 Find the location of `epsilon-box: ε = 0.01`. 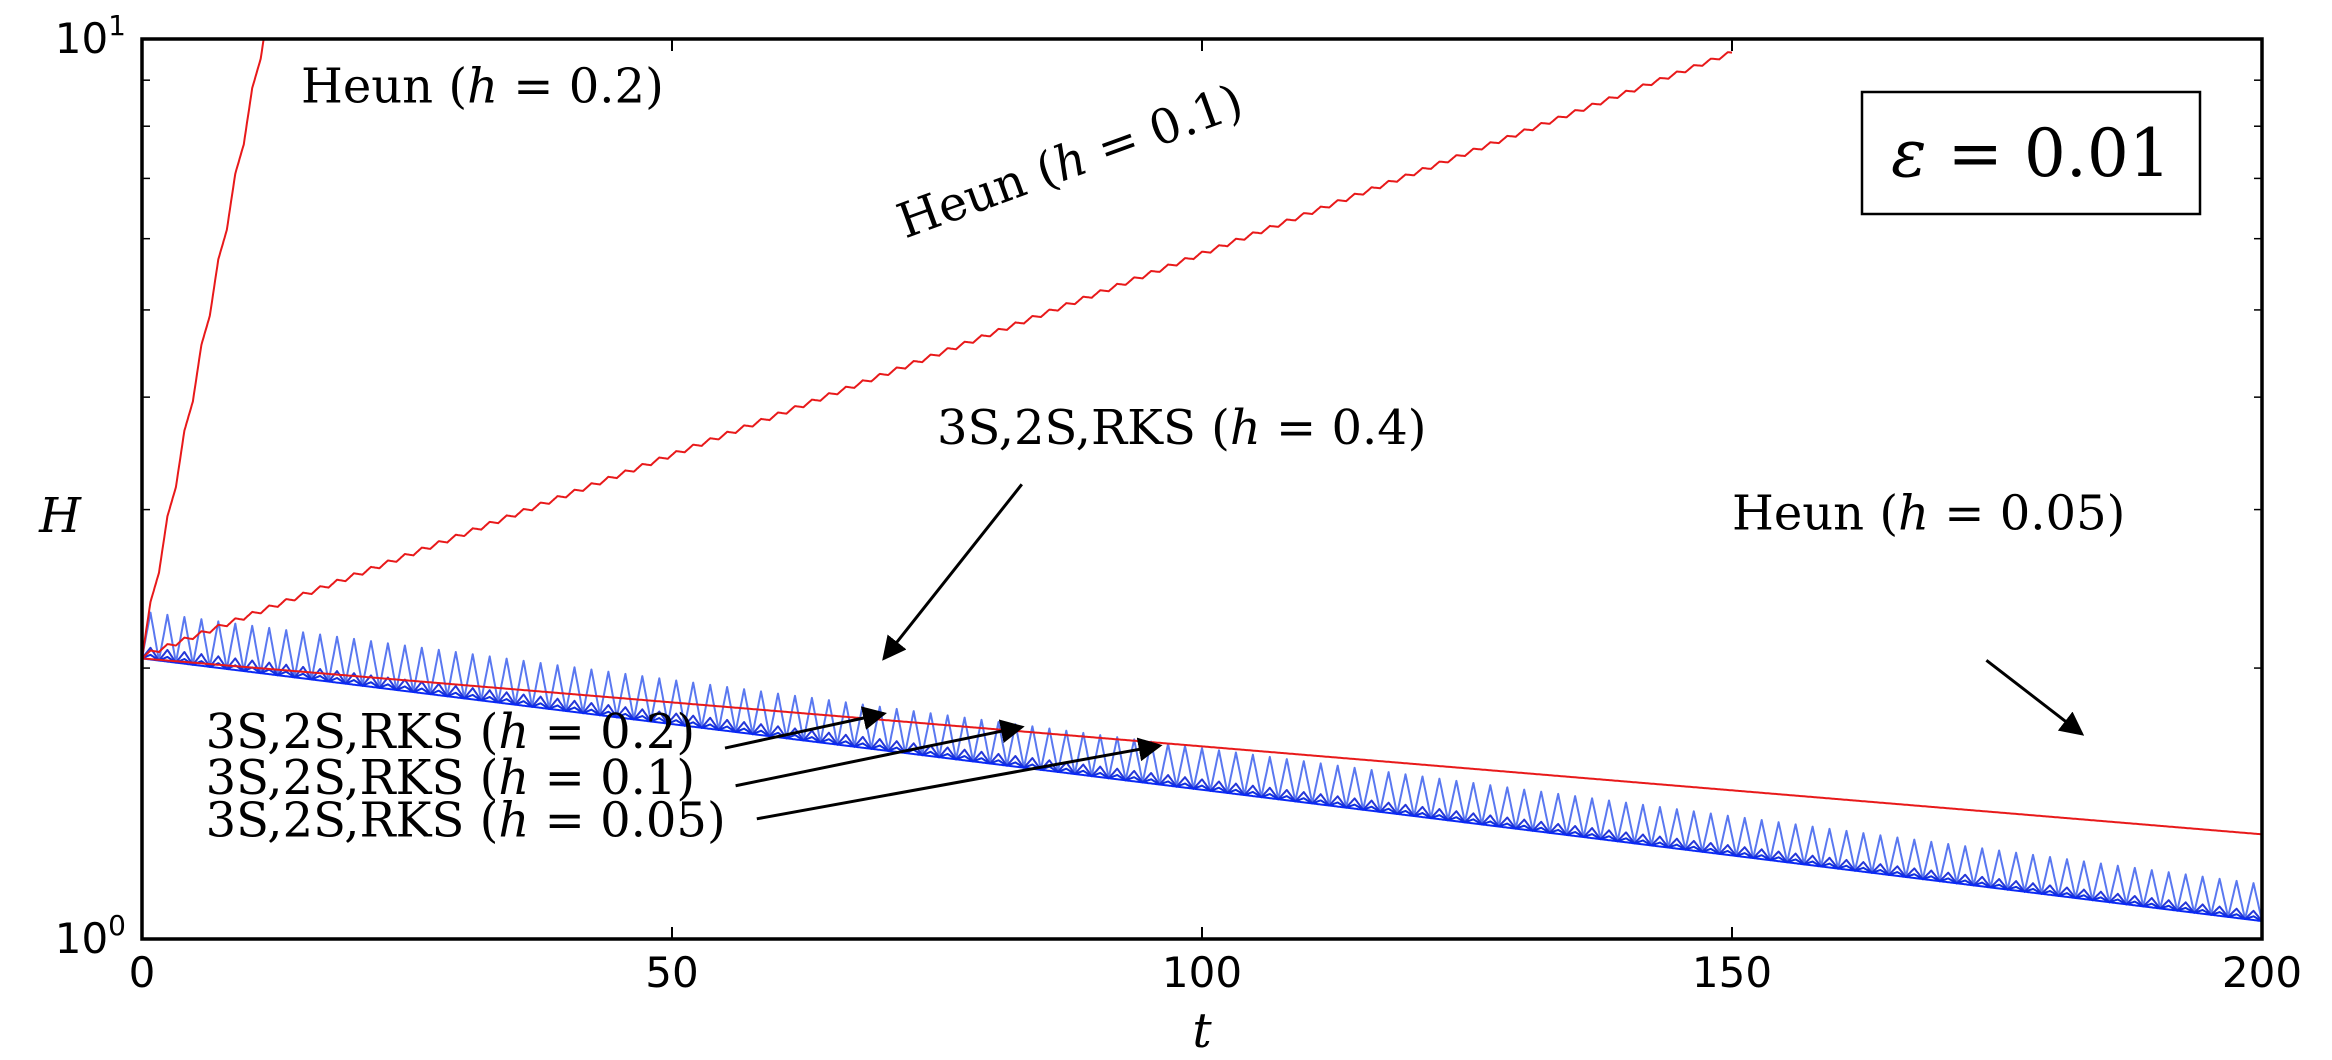

epsilon-box: ε = 0.01 is located at coordinates (2031, 153).